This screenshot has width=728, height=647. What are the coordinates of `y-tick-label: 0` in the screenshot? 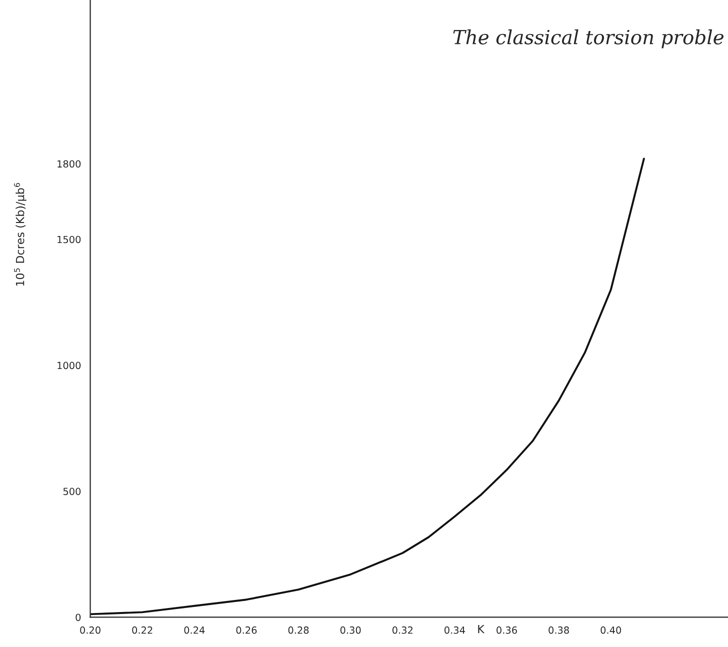 It's located at (78, 618).